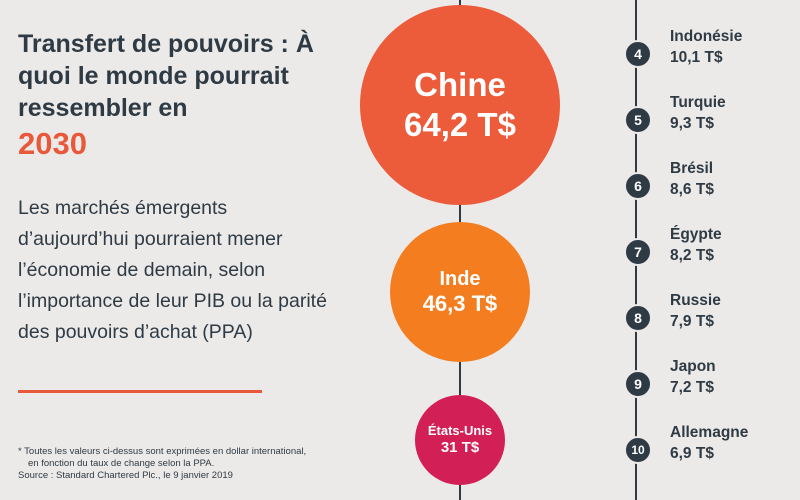 The height and width of the screenshot is (500, 800). Describe the element at coordinates (460, 431) in the screenshot. I see `bubble-country-label: États-Unis` at that location.